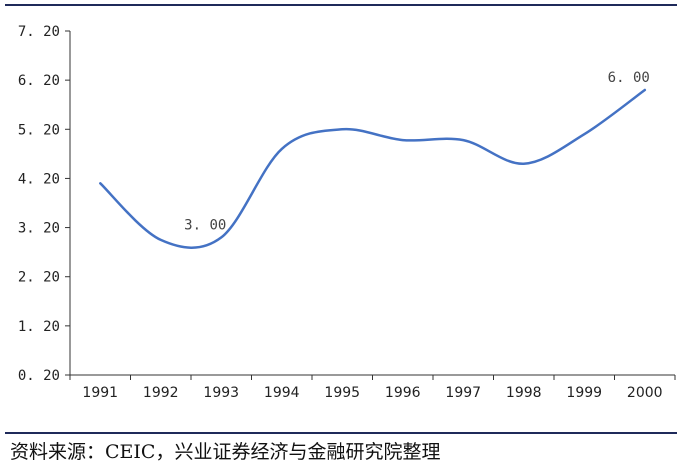  What do you see at coordinates (342, 393) in the screenshot?
I see `x-tick-label: 1995` at bounding box center [342, 393].